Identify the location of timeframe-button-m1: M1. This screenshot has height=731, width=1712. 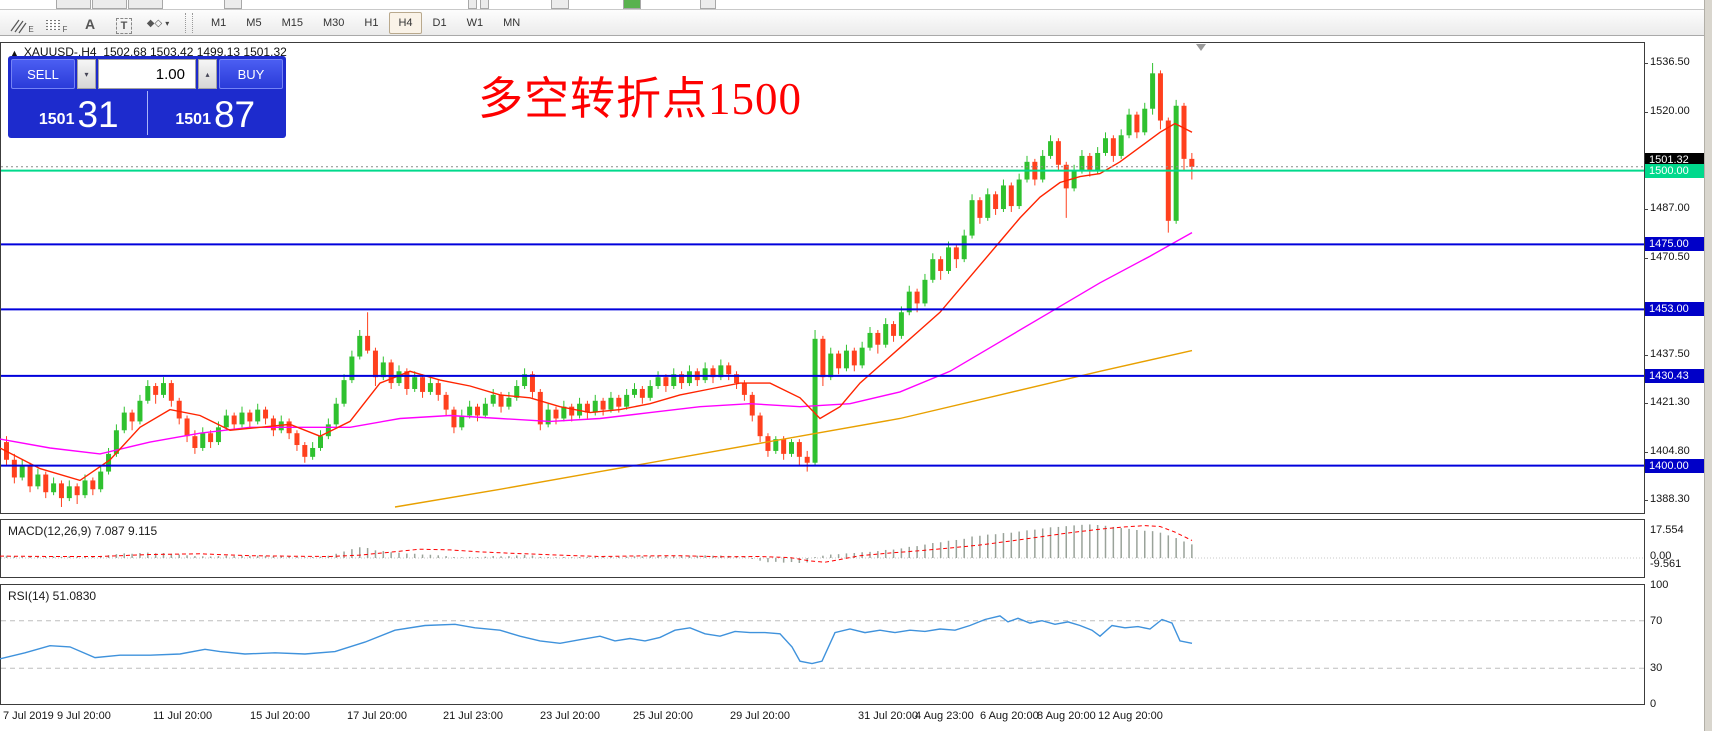
(219, 22).